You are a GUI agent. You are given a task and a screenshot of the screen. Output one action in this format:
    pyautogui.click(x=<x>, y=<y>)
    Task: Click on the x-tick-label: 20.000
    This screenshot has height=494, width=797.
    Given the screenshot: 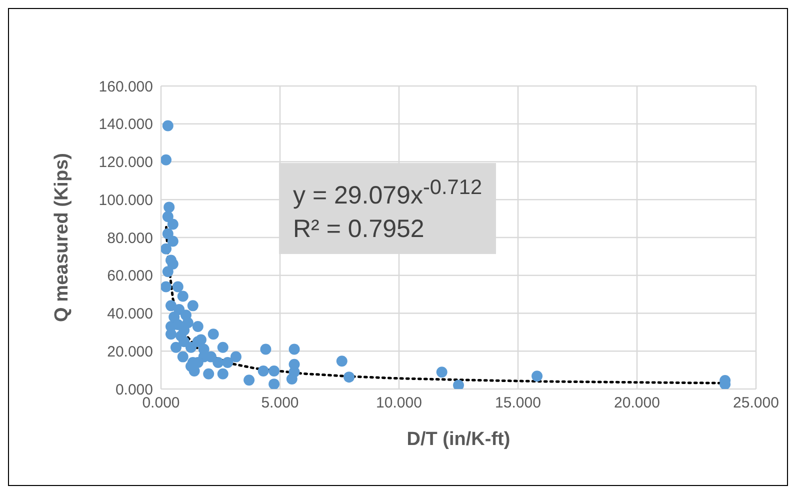 What is the action you would take?
    pyautogui.click(x=637, y=403)
    